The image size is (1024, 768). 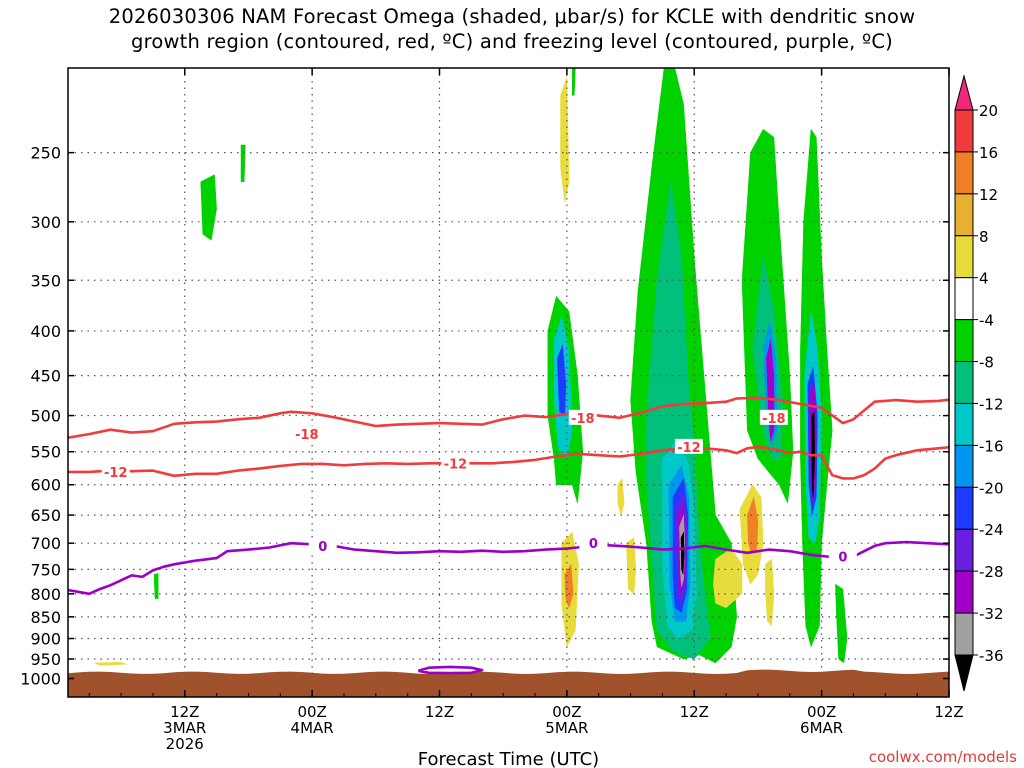 I want to click on colorbar-label-1: 16, so click(x=988, y=153).